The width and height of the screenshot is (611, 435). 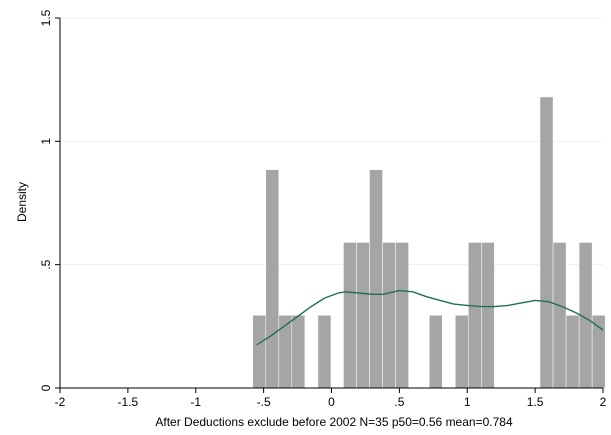 I want to click on x-tick-label-0: -2, so click(x=60, y=402).